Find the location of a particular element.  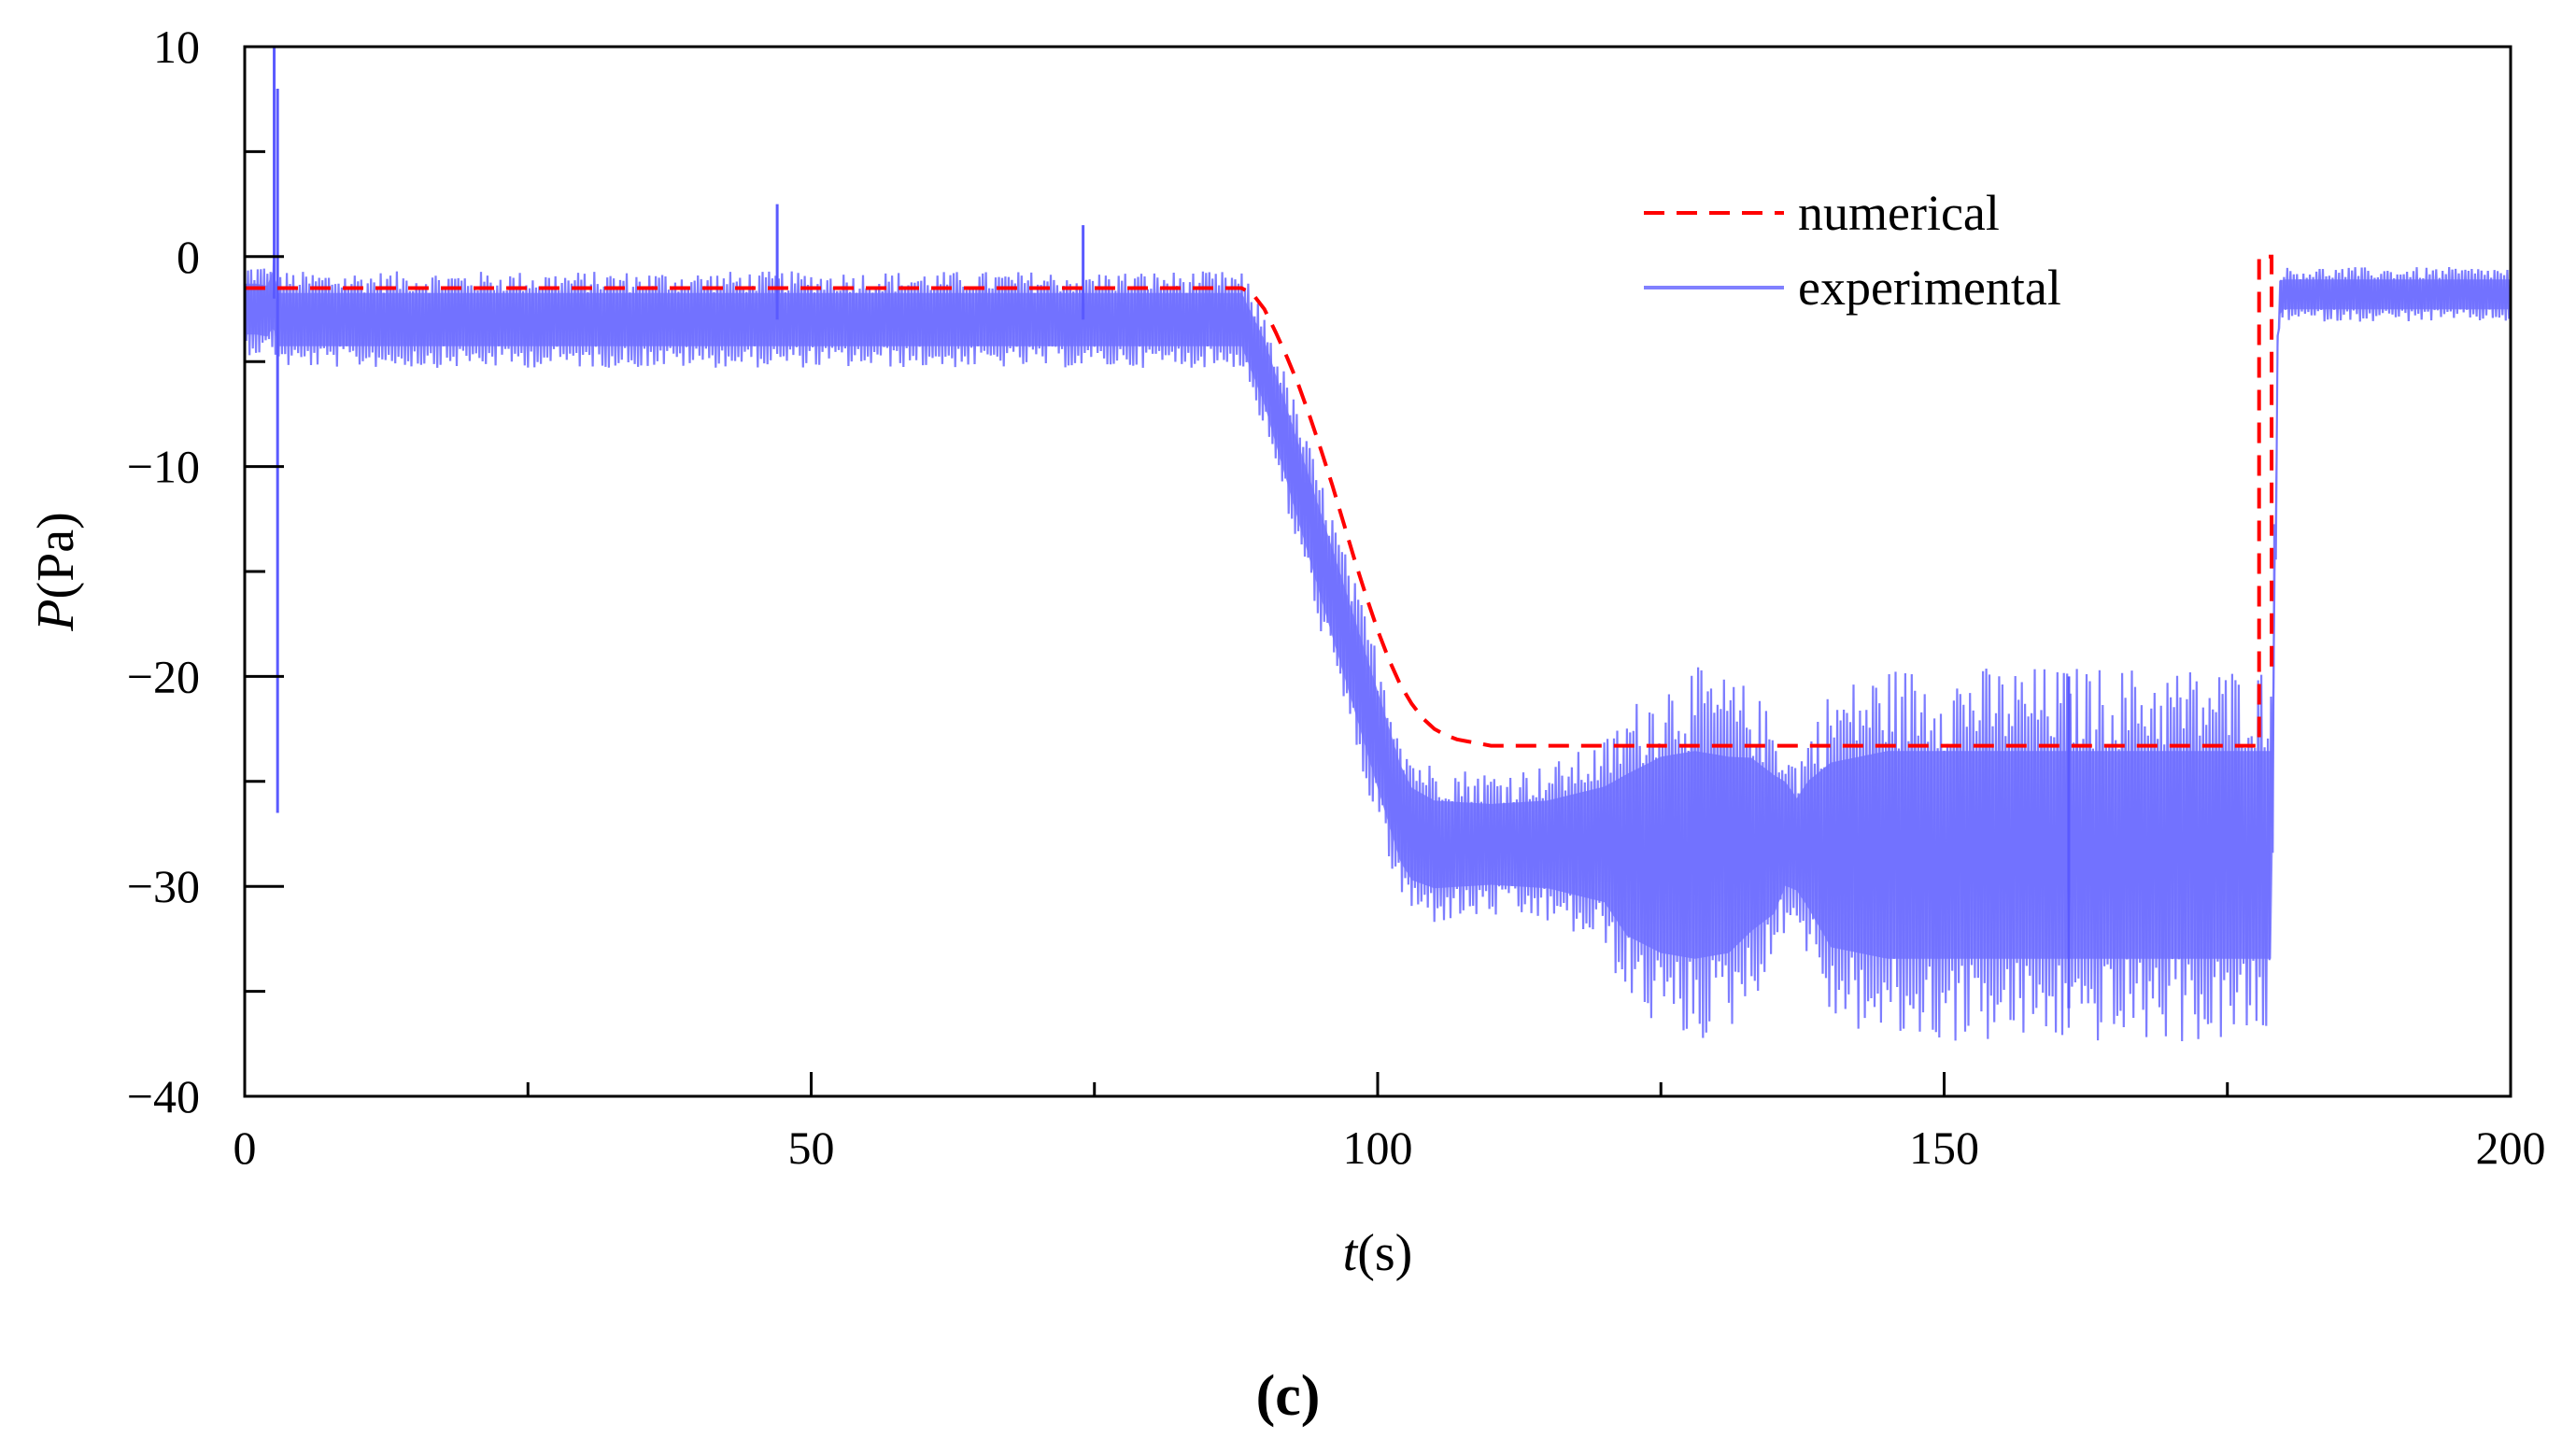

y-axis: 10 0 −10 −20 −30 −40 is located at coordinates (205, 572).